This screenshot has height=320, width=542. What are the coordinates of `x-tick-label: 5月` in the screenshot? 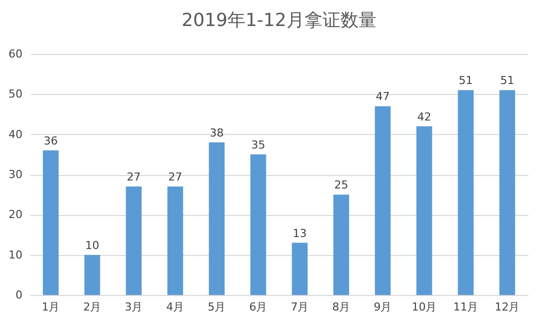 It's located at (217, 307).